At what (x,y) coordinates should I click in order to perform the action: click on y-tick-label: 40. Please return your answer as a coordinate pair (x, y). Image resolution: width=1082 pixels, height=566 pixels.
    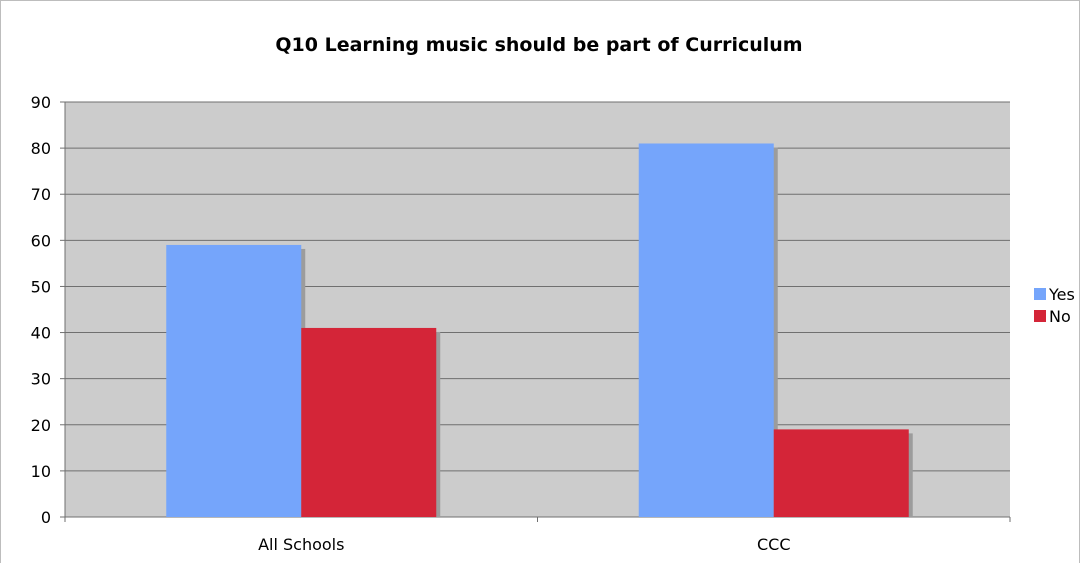
    Looking at the image, I should click on (41, 333).